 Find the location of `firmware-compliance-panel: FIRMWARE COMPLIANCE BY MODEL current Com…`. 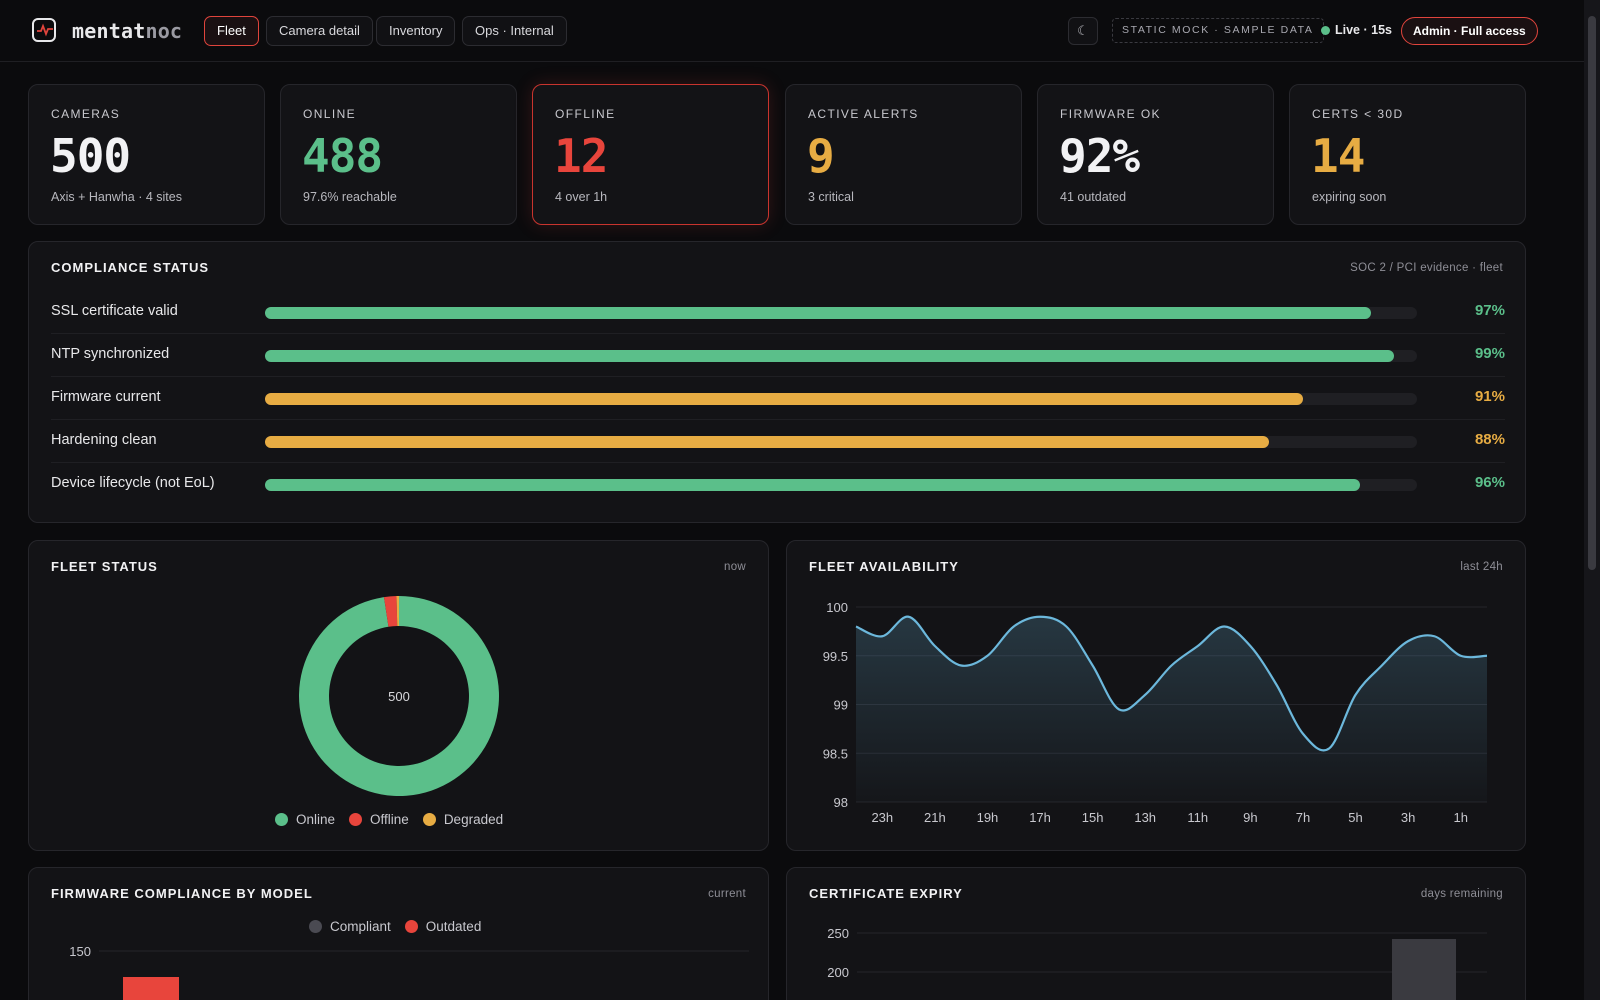

firmware-compliance-panel: FIRMWARE COMPLIANCE BY MODEL current Com… is located at coordinates (398, 933).